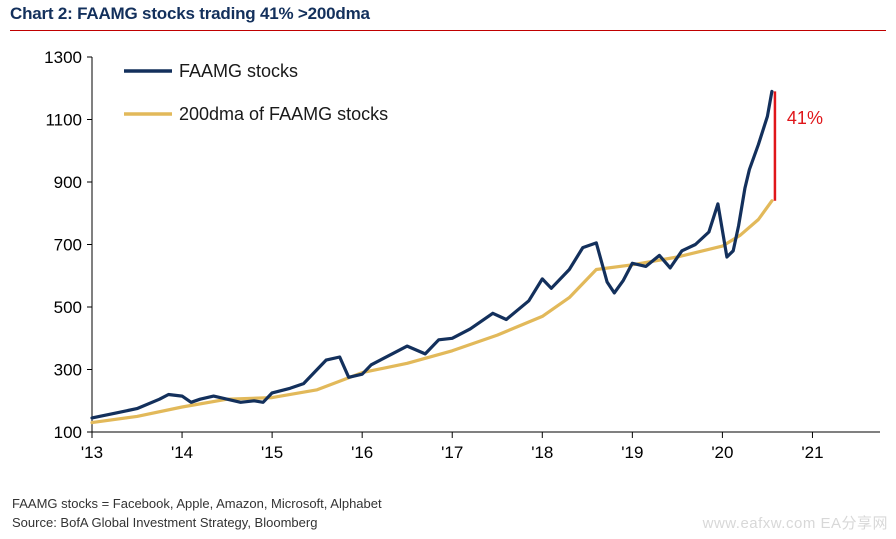  I want to click on x-tick-label: '13, so click(92, 452).